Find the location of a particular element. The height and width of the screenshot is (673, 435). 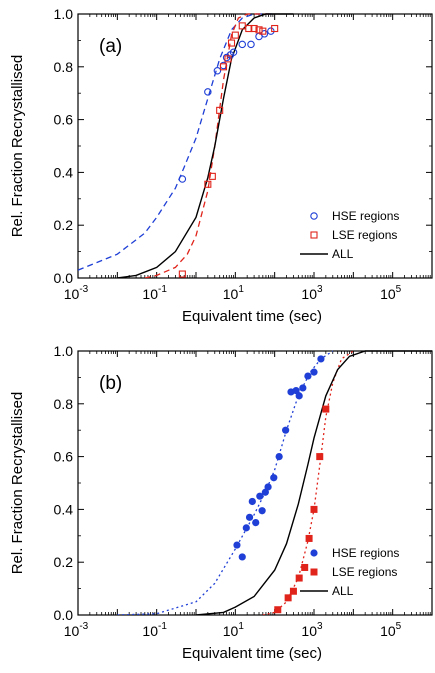

legend-label-lse-regions: LSE regions is located at coordinates (364, 235).